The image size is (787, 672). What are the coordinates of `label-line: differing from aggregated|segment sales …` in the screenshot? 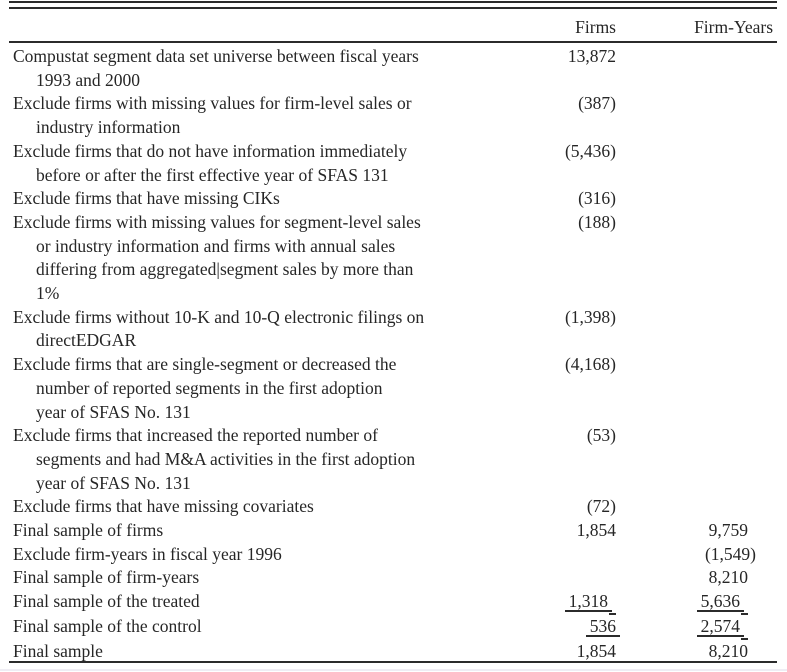 It's located at (225, 269).